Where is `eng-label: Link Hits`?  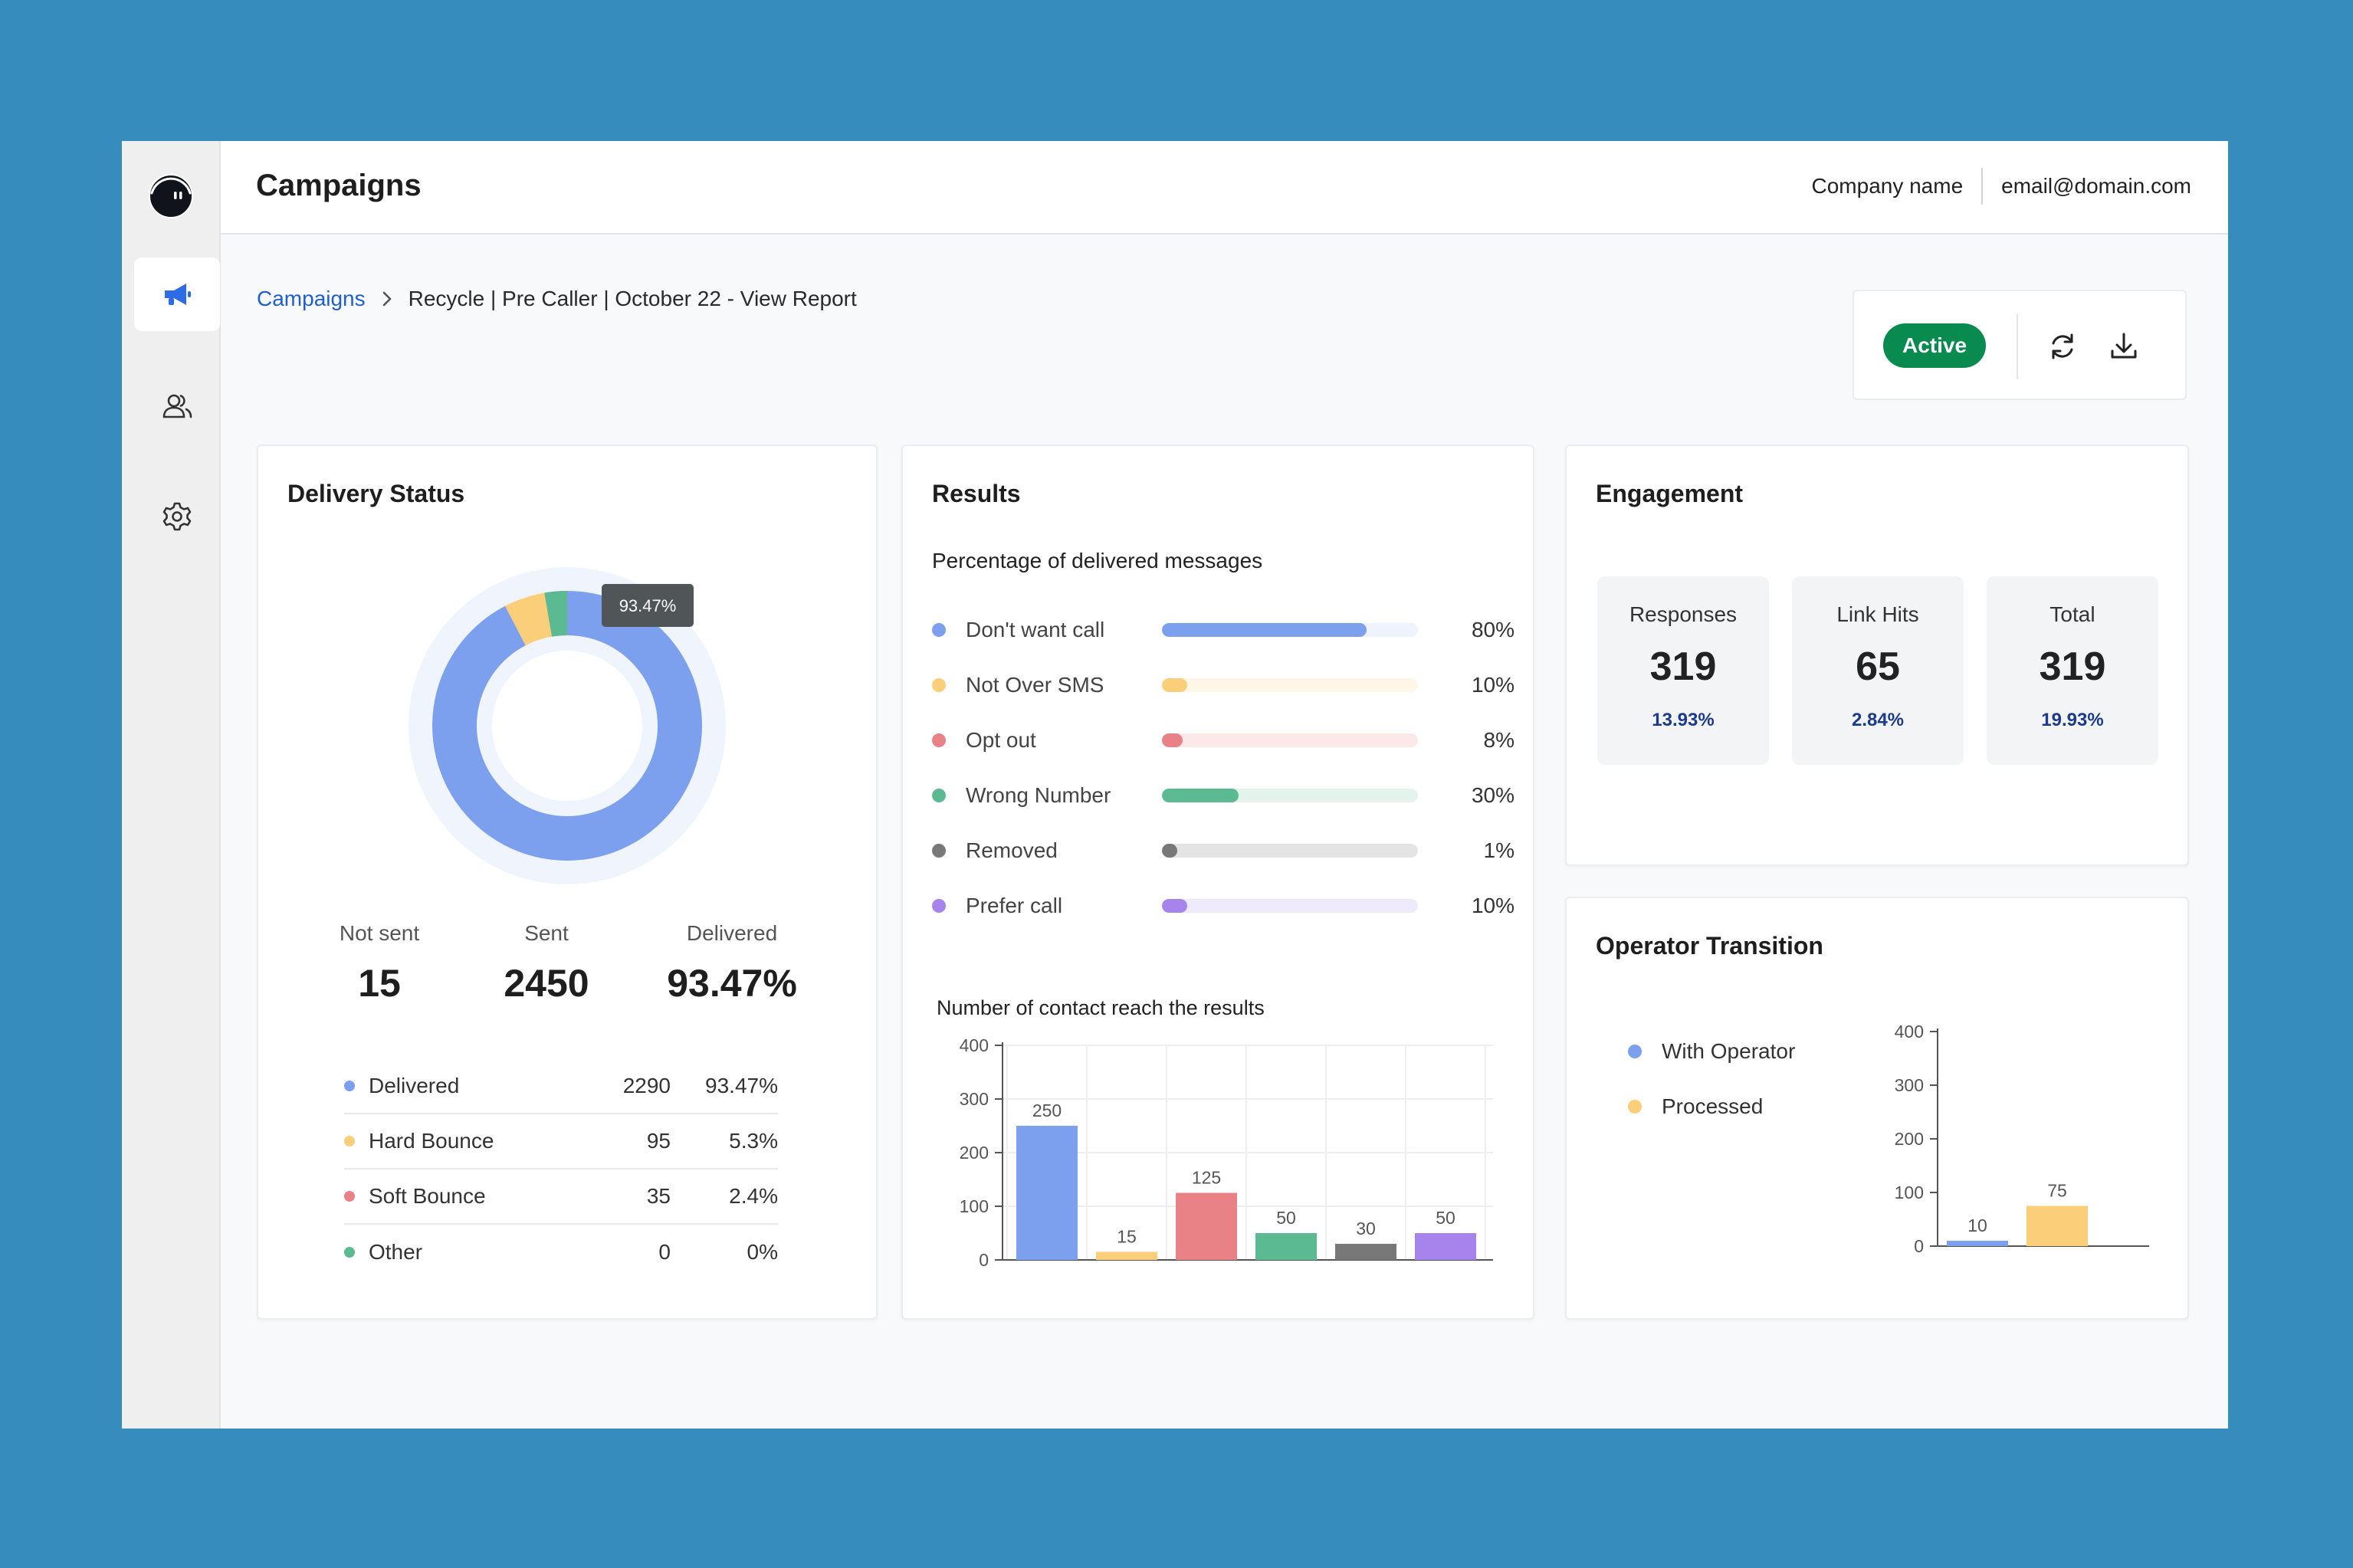
eng-label: Link Hits is located at coordinates (1877, 614).